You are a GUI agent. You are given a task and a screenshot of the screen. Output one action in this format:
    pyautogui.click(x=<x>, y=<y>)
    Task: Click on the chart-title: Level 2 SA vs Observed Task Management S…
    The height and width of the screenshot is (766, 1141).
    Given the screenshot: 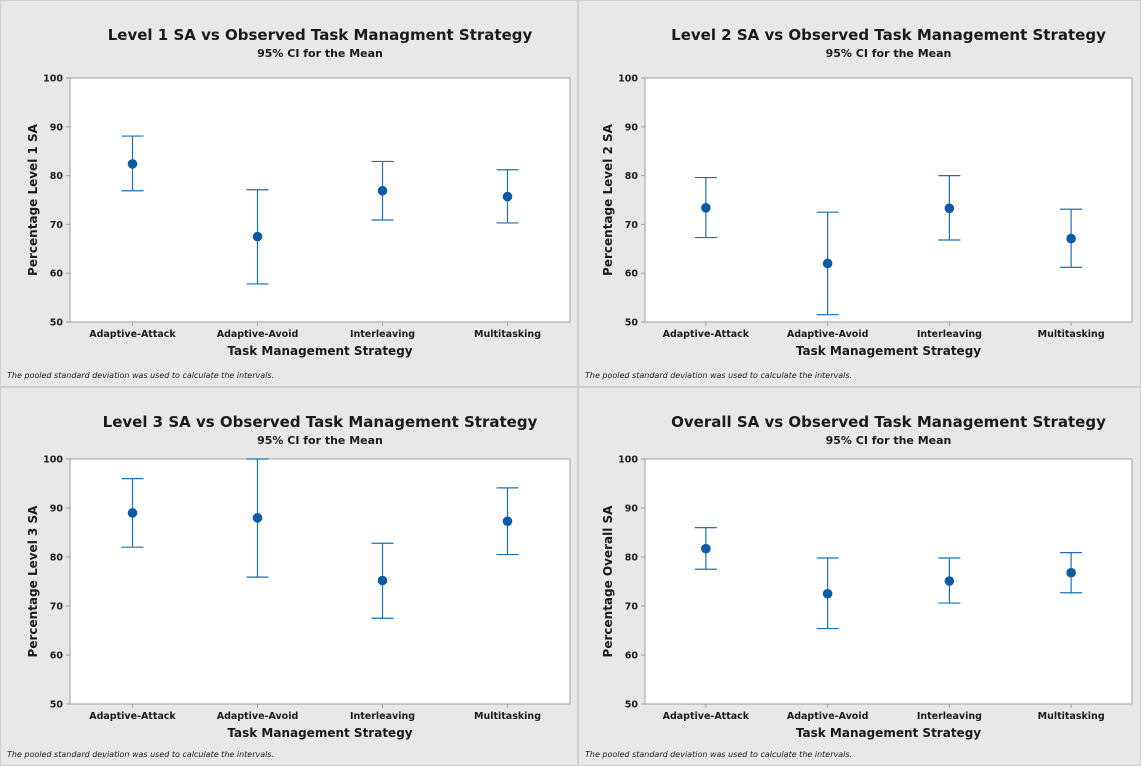 What is the action you would take?
    pyautogui.click(x=888, y=35)
    